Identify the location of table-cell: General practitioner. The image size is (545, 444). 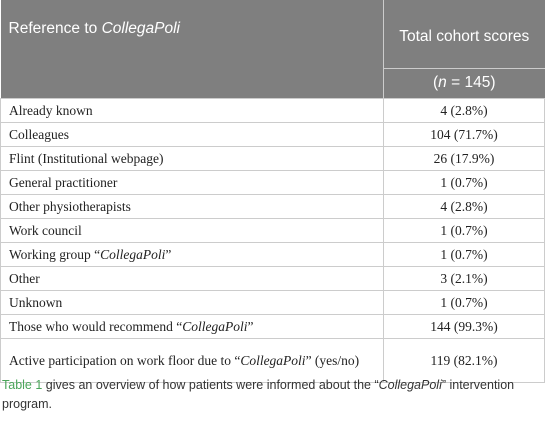
(192, 182).